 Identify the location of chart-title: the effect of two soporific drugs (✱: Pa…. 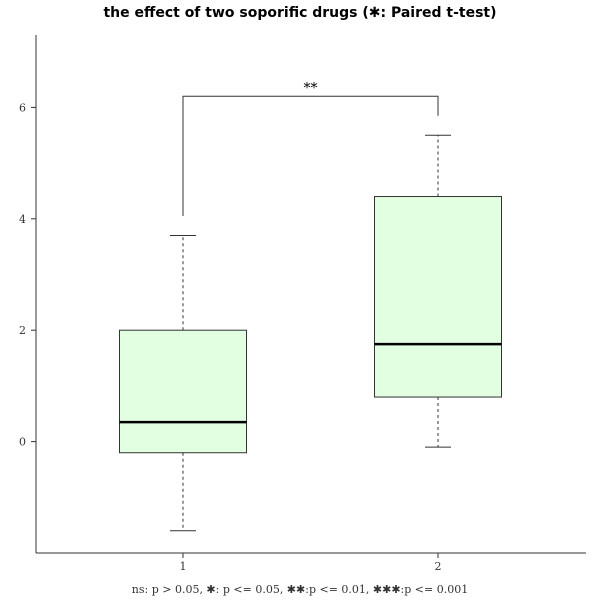
(299, 13).